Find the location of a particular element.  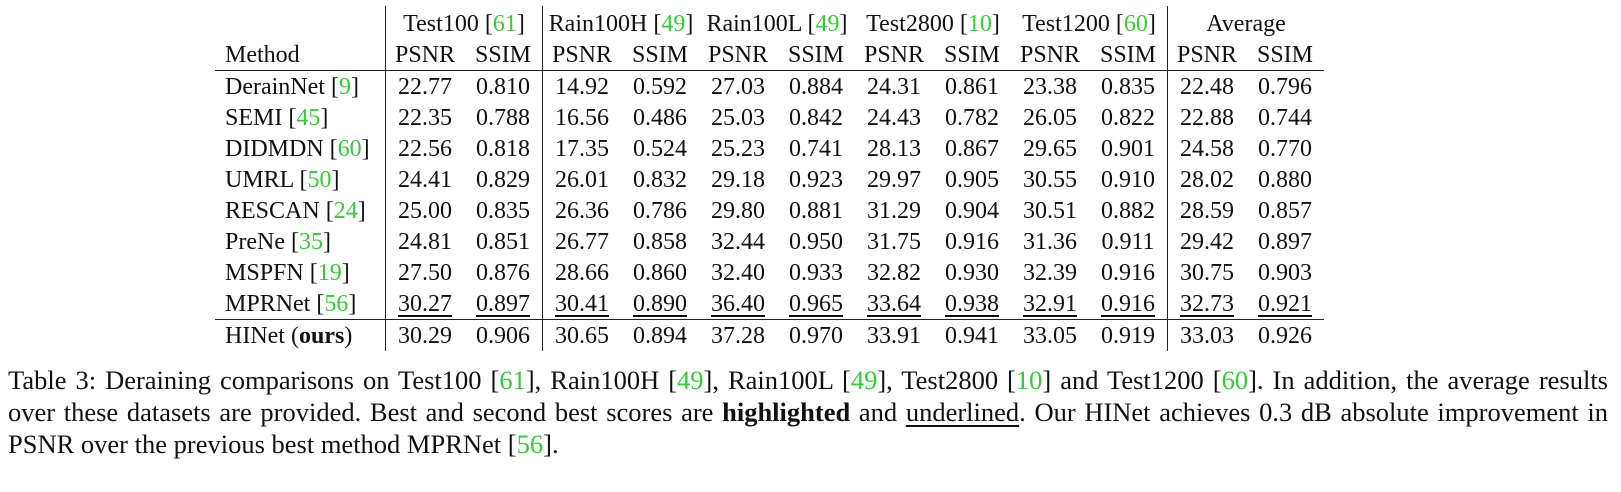

value-cell: 0.858 is located at coordinates (660, 241).